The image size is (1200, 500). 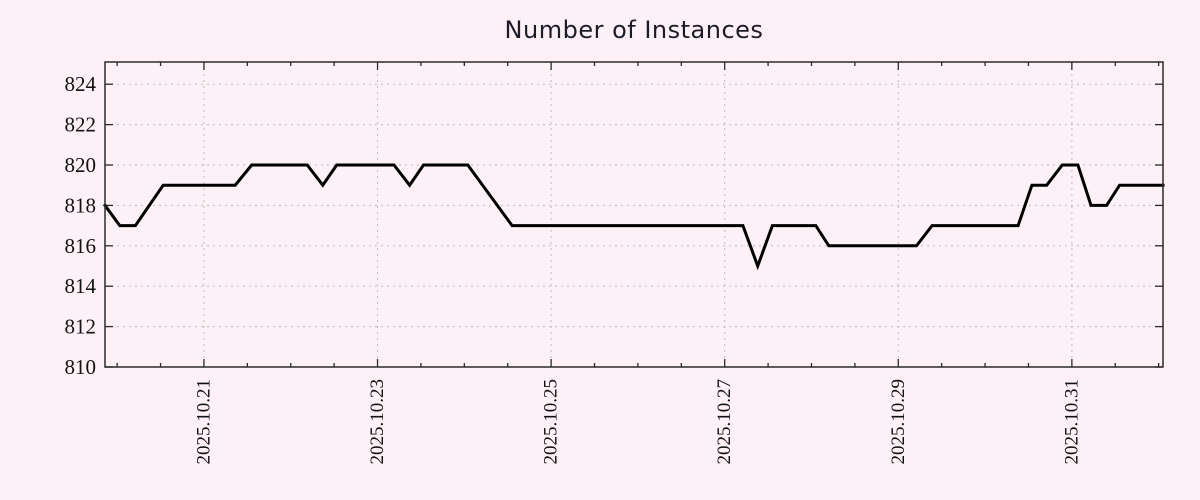 What do you see at coordinates (81, 246) in the screenshot?
I see `y-tick-label: 816` at bounding box center [81, 246].